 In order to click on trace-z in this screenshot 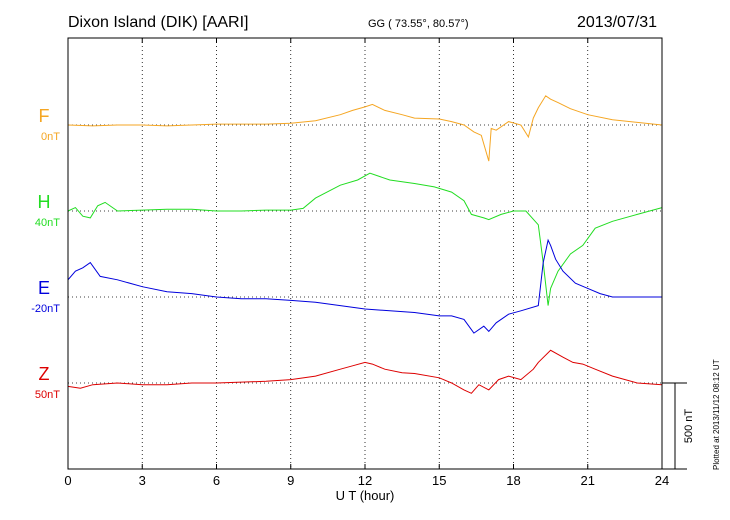, I will do `click(365, 371)`.